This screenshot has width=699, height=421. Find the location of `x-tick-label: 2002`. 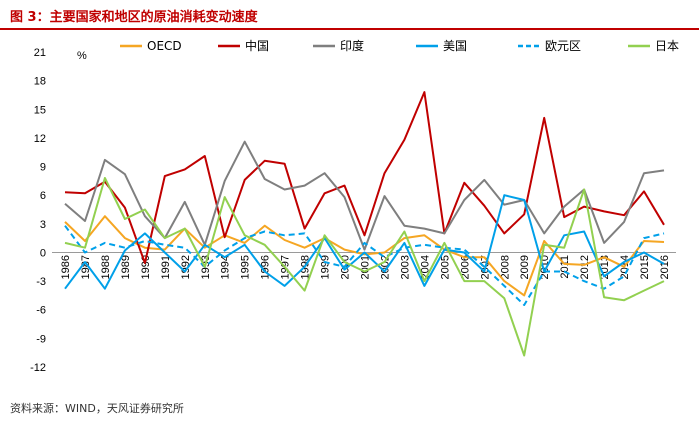

x-tick-label: 2002 is located at coordinates (385, 267).